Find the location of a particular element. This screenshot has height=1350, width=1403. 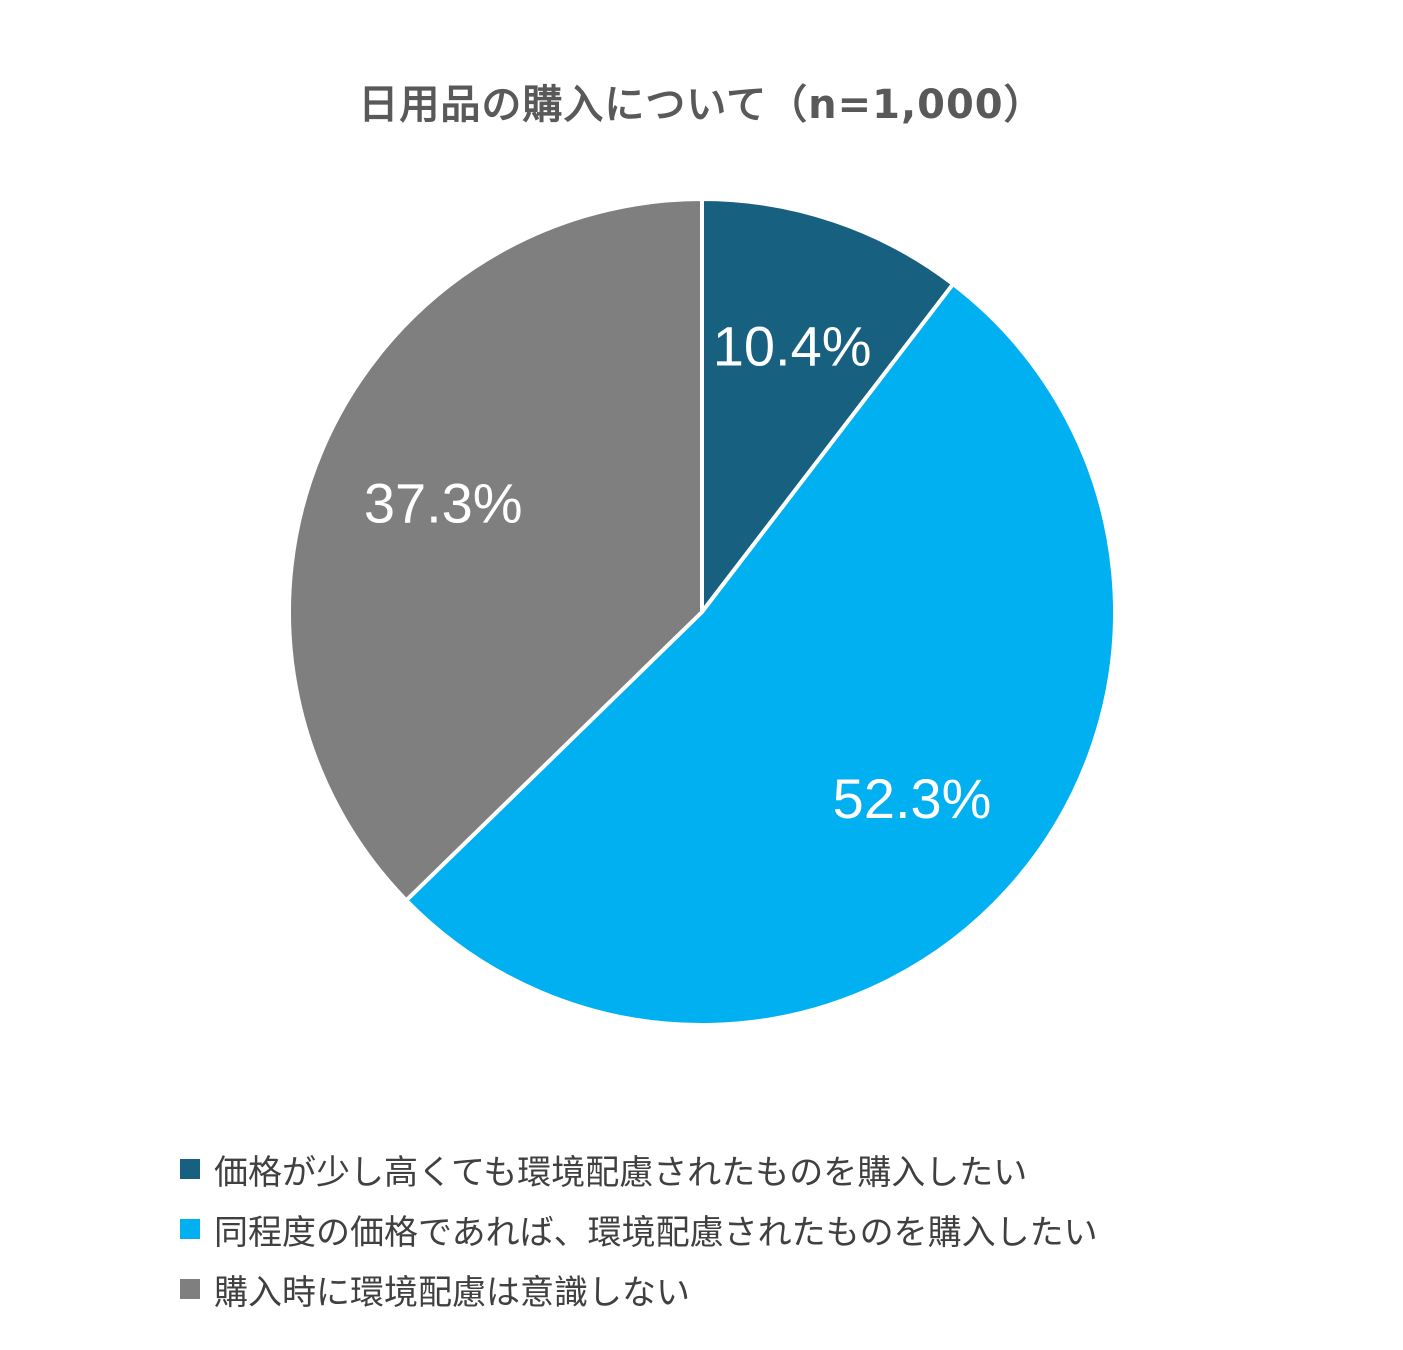

legend-item: 購入時に環境配慮は意識しない is located at coordinates (639, 1289).